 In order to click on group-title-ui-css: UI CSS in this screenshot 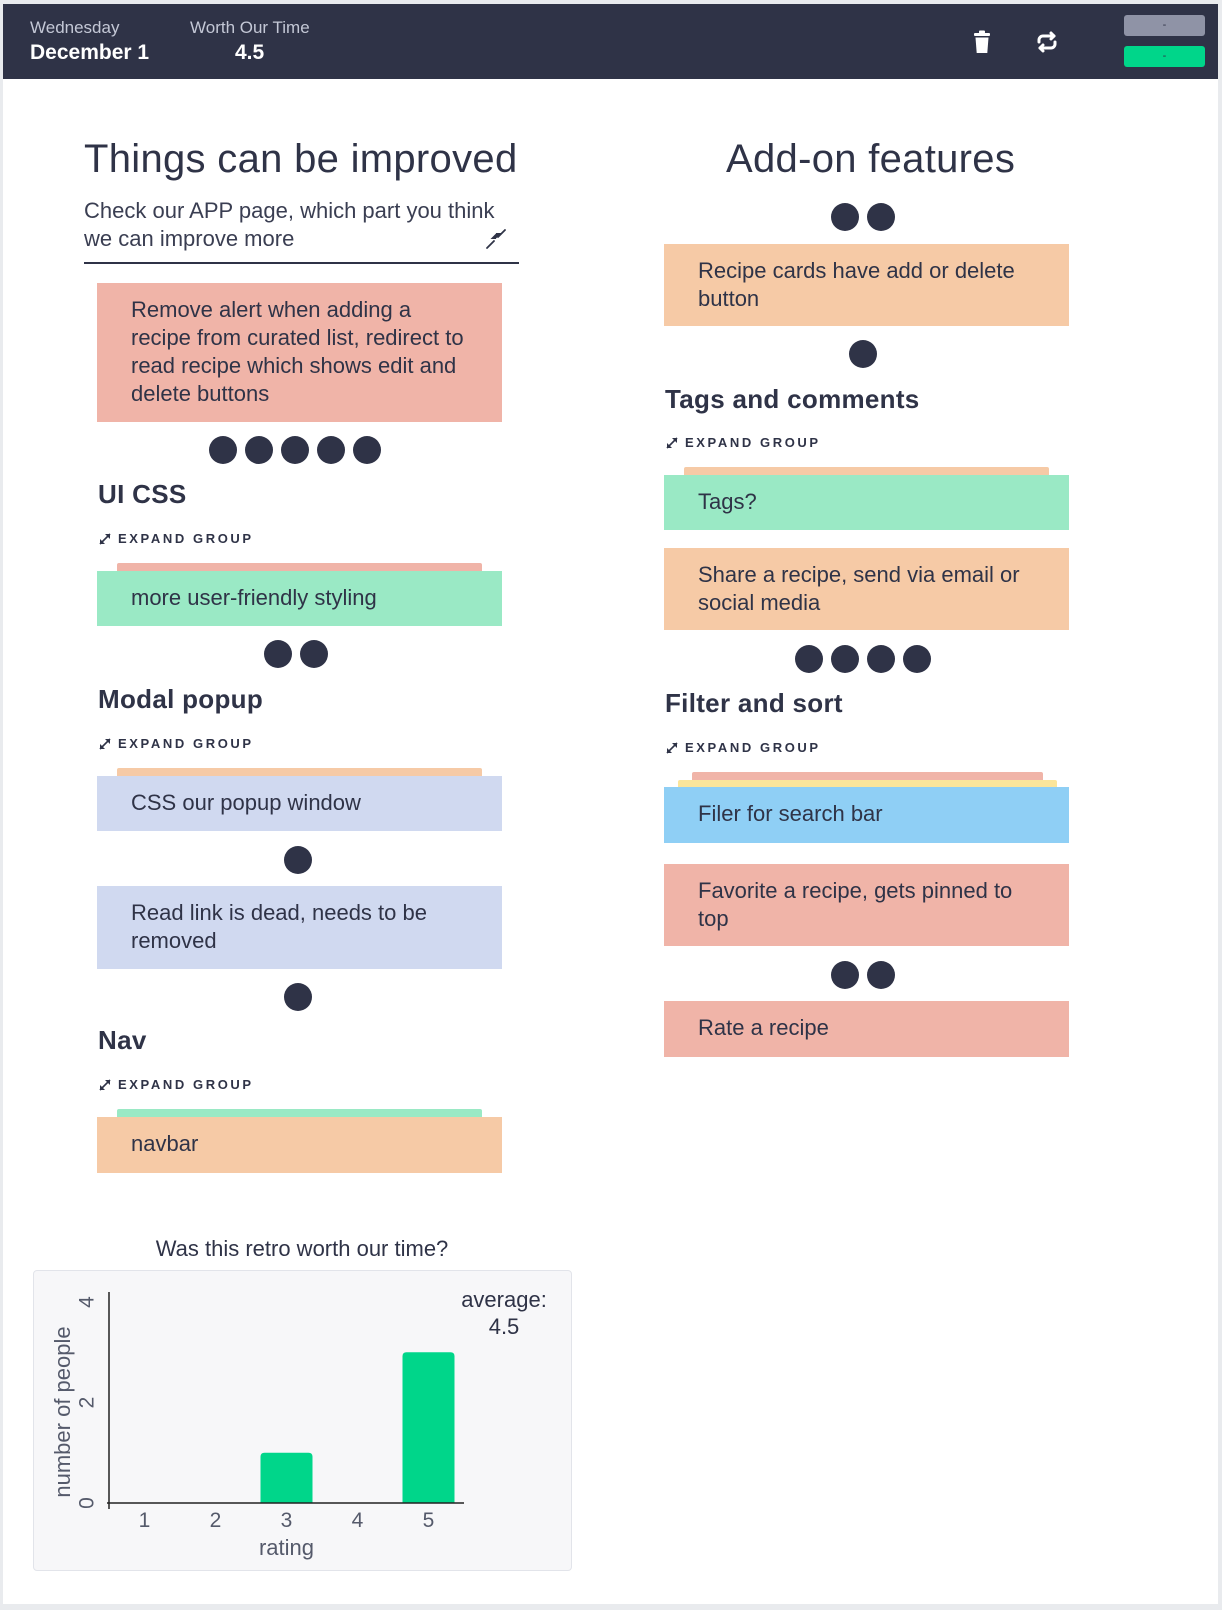, I will do `click(142, 494)`.